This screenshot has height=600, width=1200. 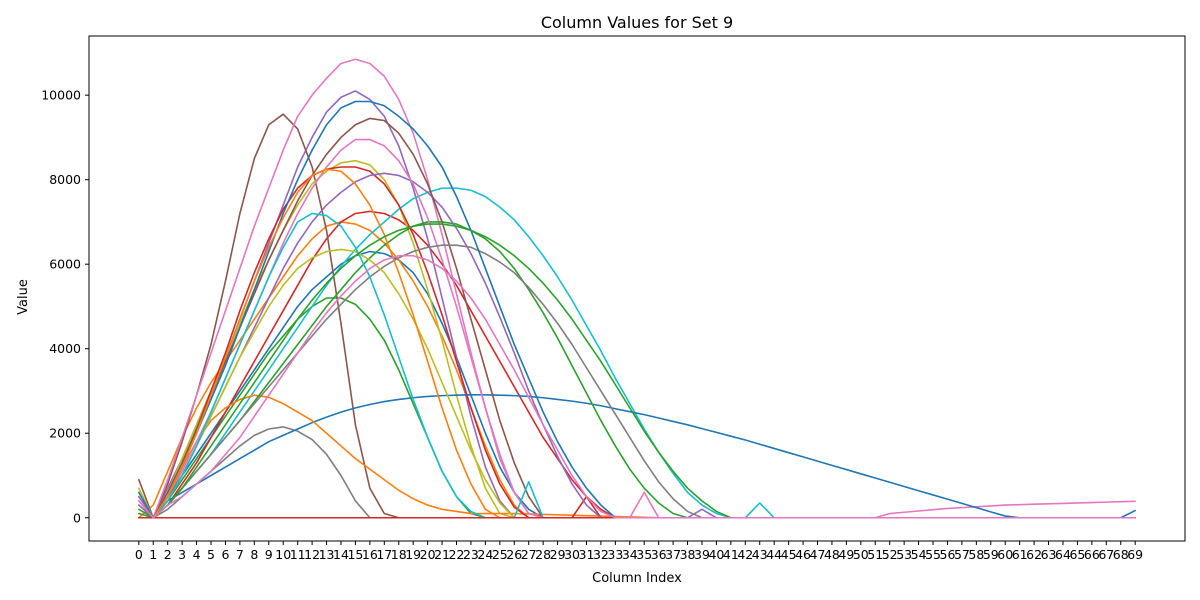 What do you see at coordinates (1049, 554) in the screenshot?
I see `x-tick-label: 63` at bounding box center [1049, 554].